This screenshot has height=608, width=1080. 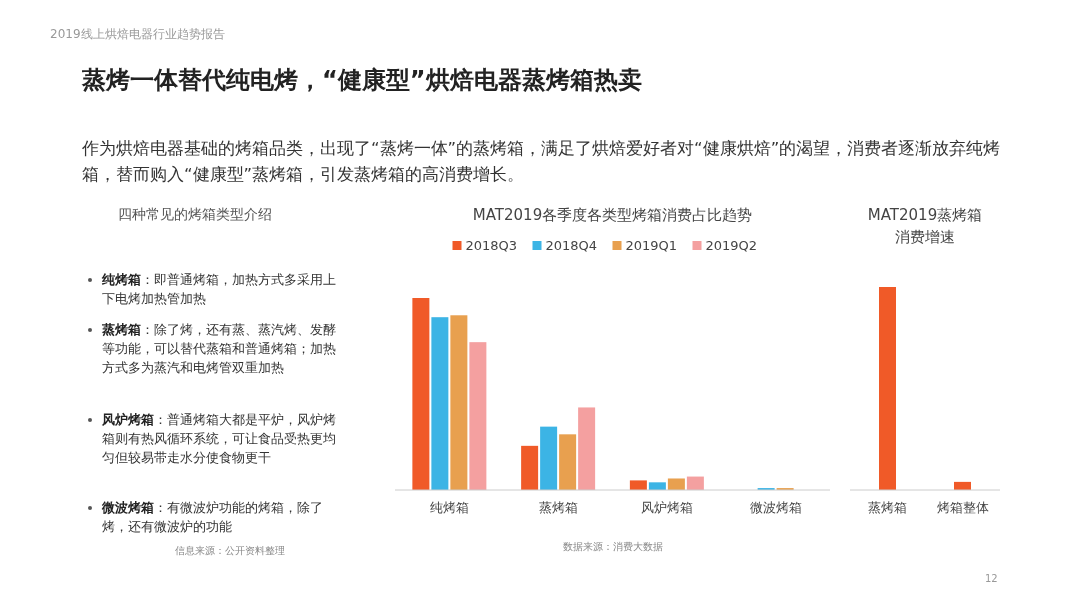 I want to click on text: 作为烘焙电器基础的烤箱品类，出现了“蒸烤一体”的蒸烤箱，满足了烘焙爱好者对“健康烘焙”的渴望，消费者逐渐放弃纯烤箱，替而购入“健康型”蒸烤箱，引发蒸烤箱的高消费增长。, so click(x=541, y=161).